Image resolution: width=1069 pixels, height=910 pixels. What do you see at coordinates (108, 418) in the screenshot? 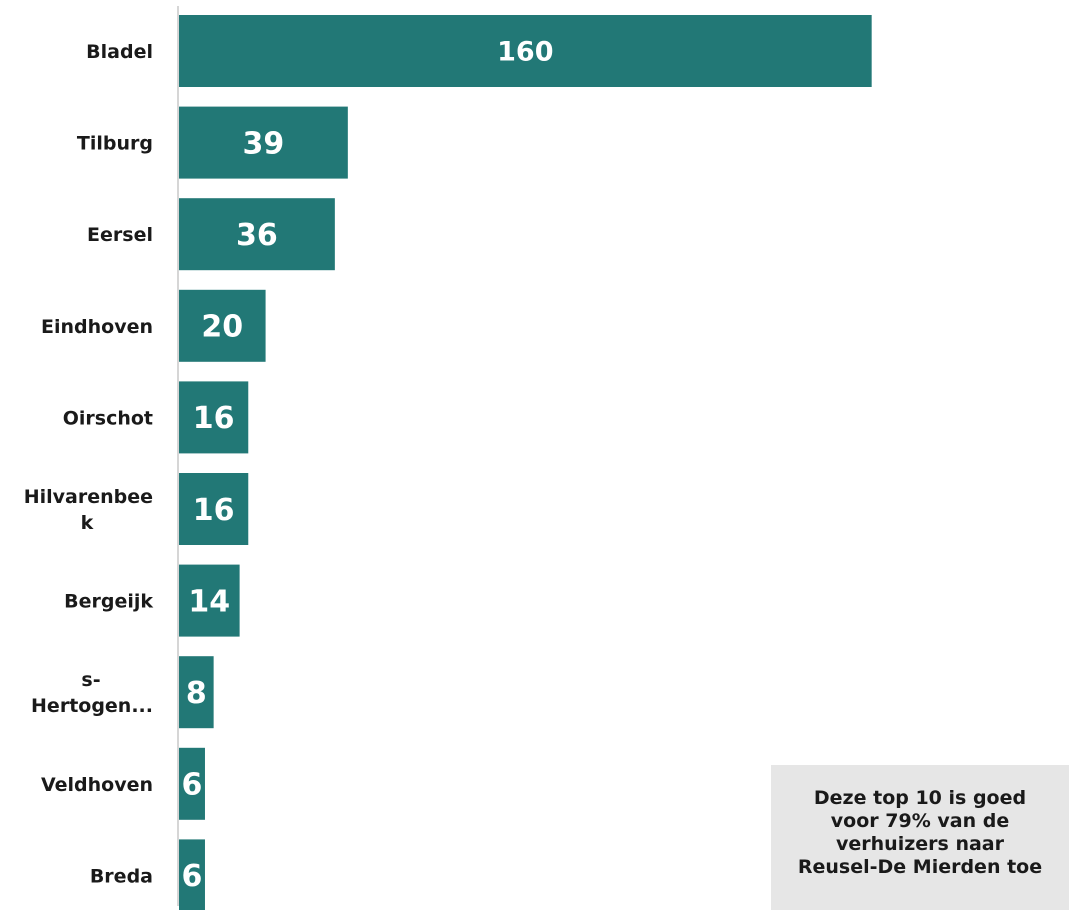
I see `category-label-4: Oirschot` at bounding box center [108, 418].